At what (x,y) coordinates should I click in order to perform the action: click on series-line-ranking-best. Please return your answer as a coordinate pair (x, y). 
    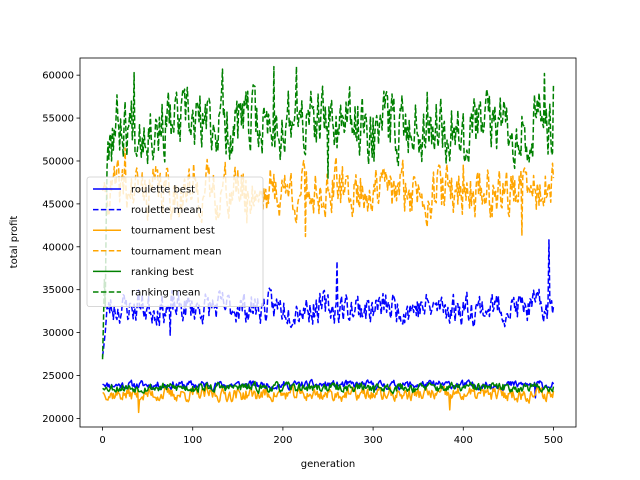
    Looking at the image, I should click on (328, 387).